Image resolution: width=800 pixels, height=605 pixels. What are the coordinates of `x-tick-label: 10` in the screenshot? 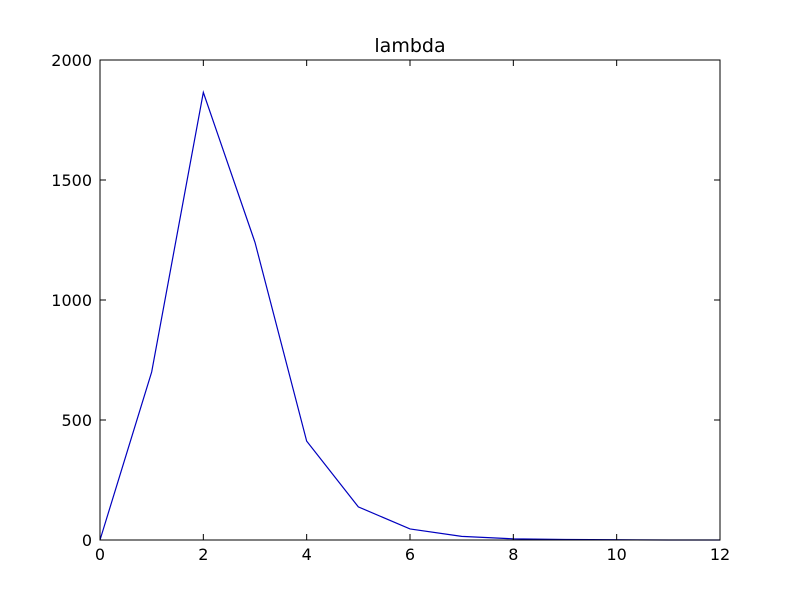 It's located at (616, 554).